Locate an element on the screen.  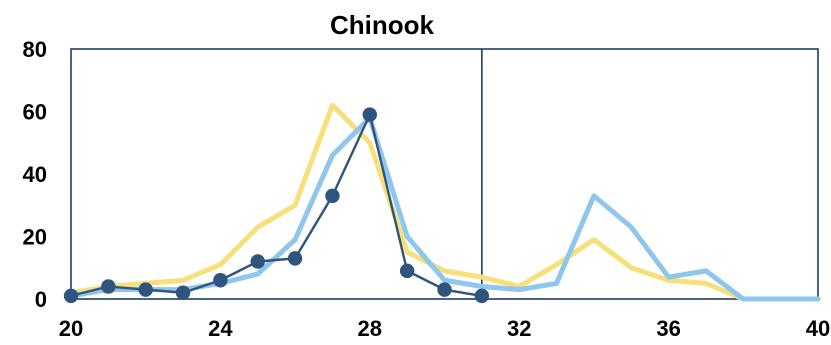
y-tick-label: 80 is located at coordinates (35, 49).